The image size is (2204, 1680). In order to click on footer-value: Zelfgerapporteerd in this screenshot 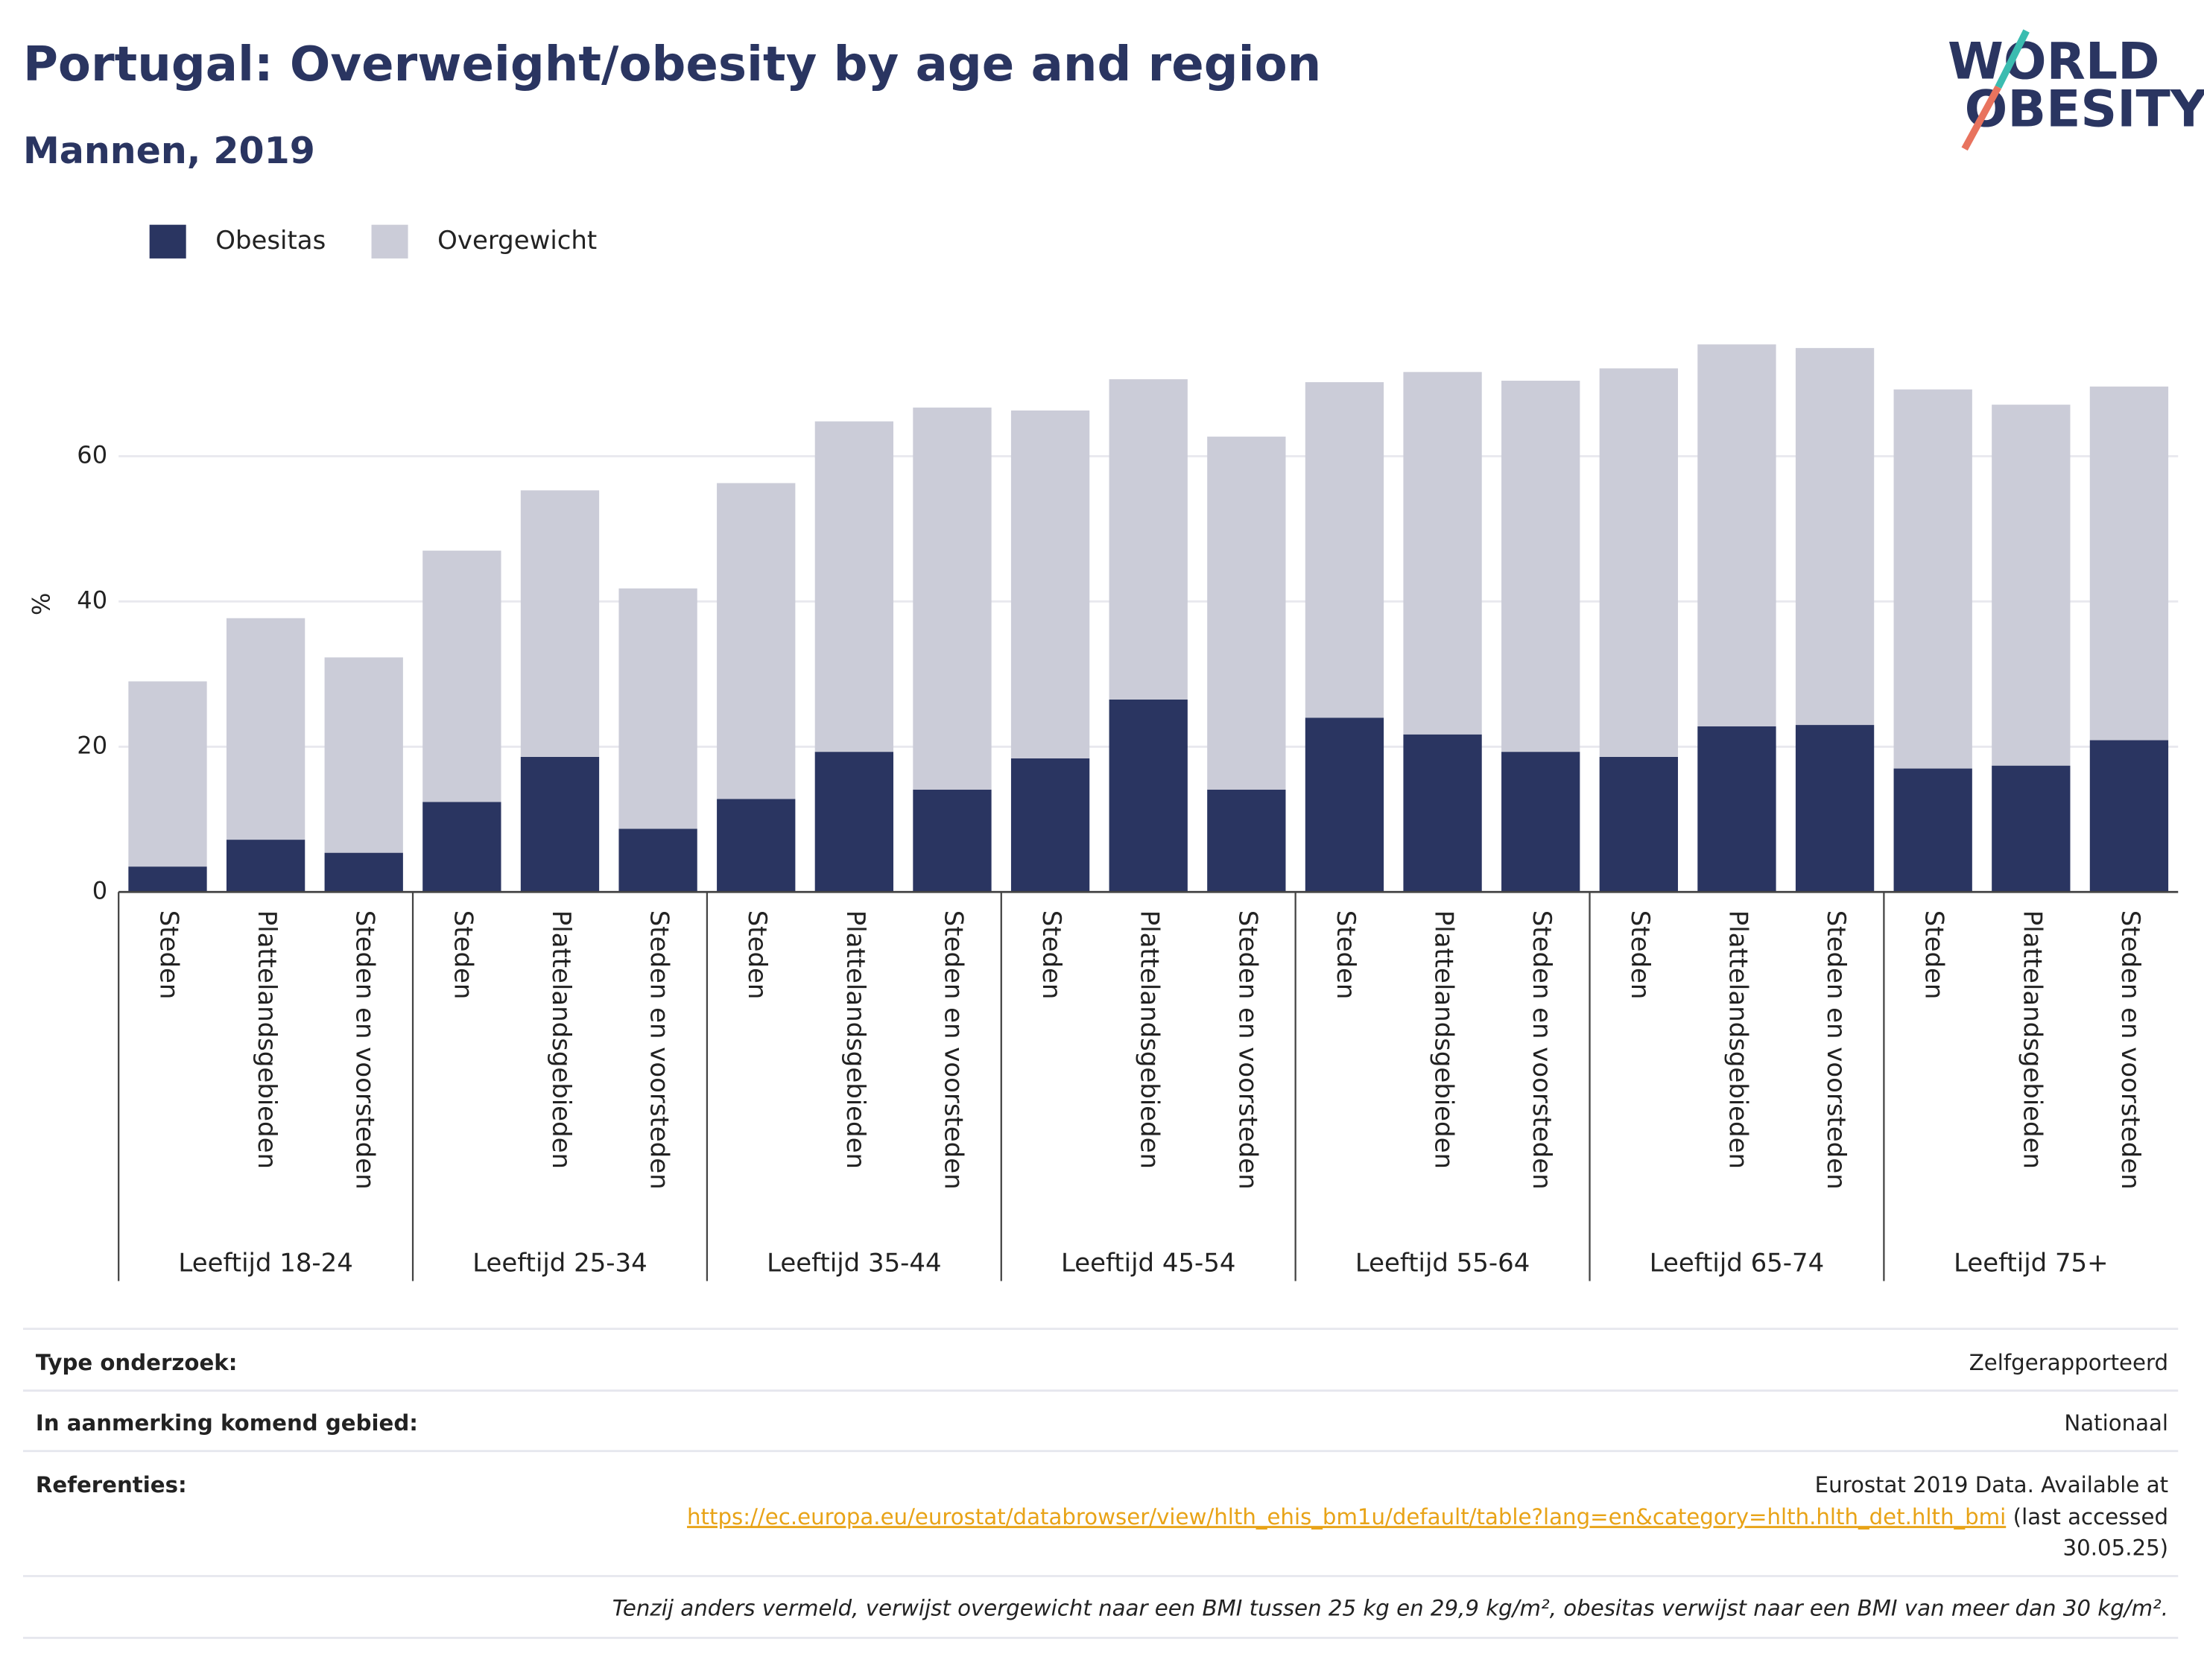, I will do `click(2068, 1362)`.